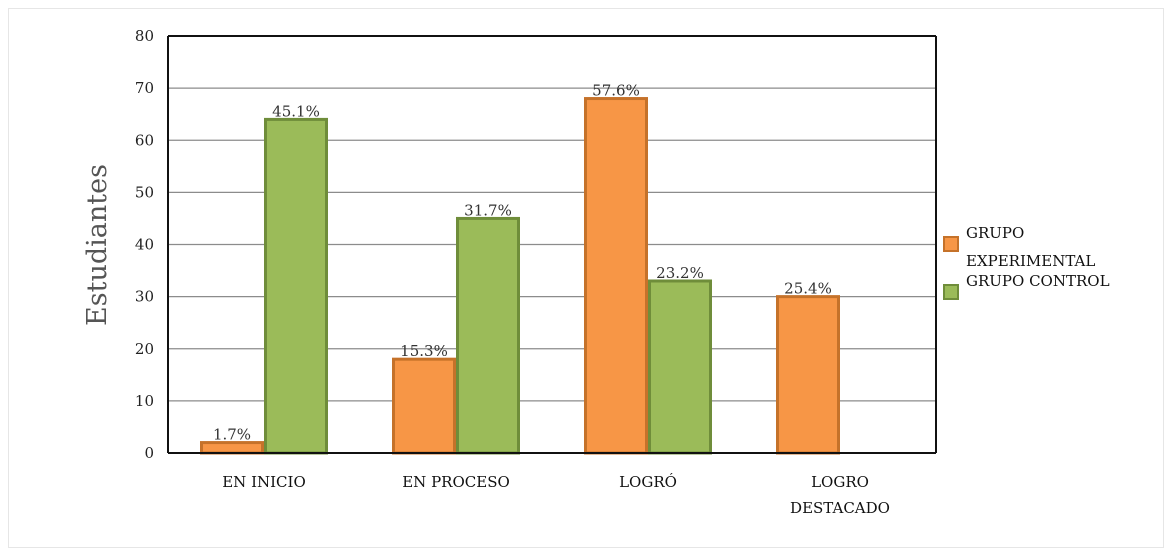 This screenshot has width=1172, height=556. I want to click on y-tick-label: 70, so click(144, 88).